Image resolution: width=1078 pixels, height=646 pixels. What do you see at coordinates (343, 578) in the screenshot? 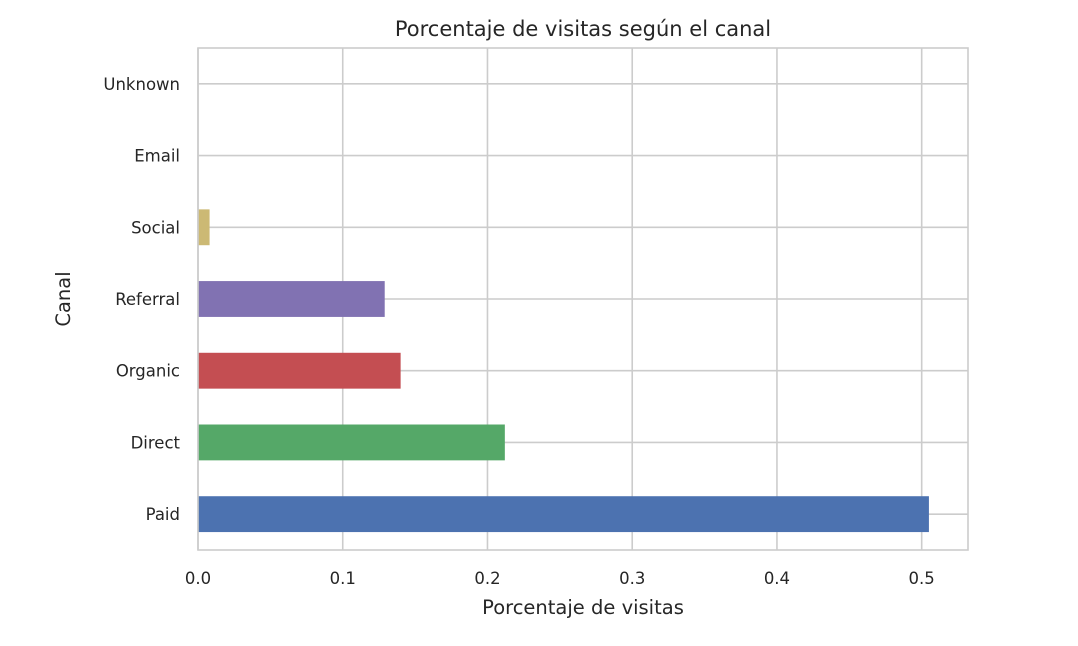
I see `x-tick-label: 0.1` at bounding box center [343, 578].